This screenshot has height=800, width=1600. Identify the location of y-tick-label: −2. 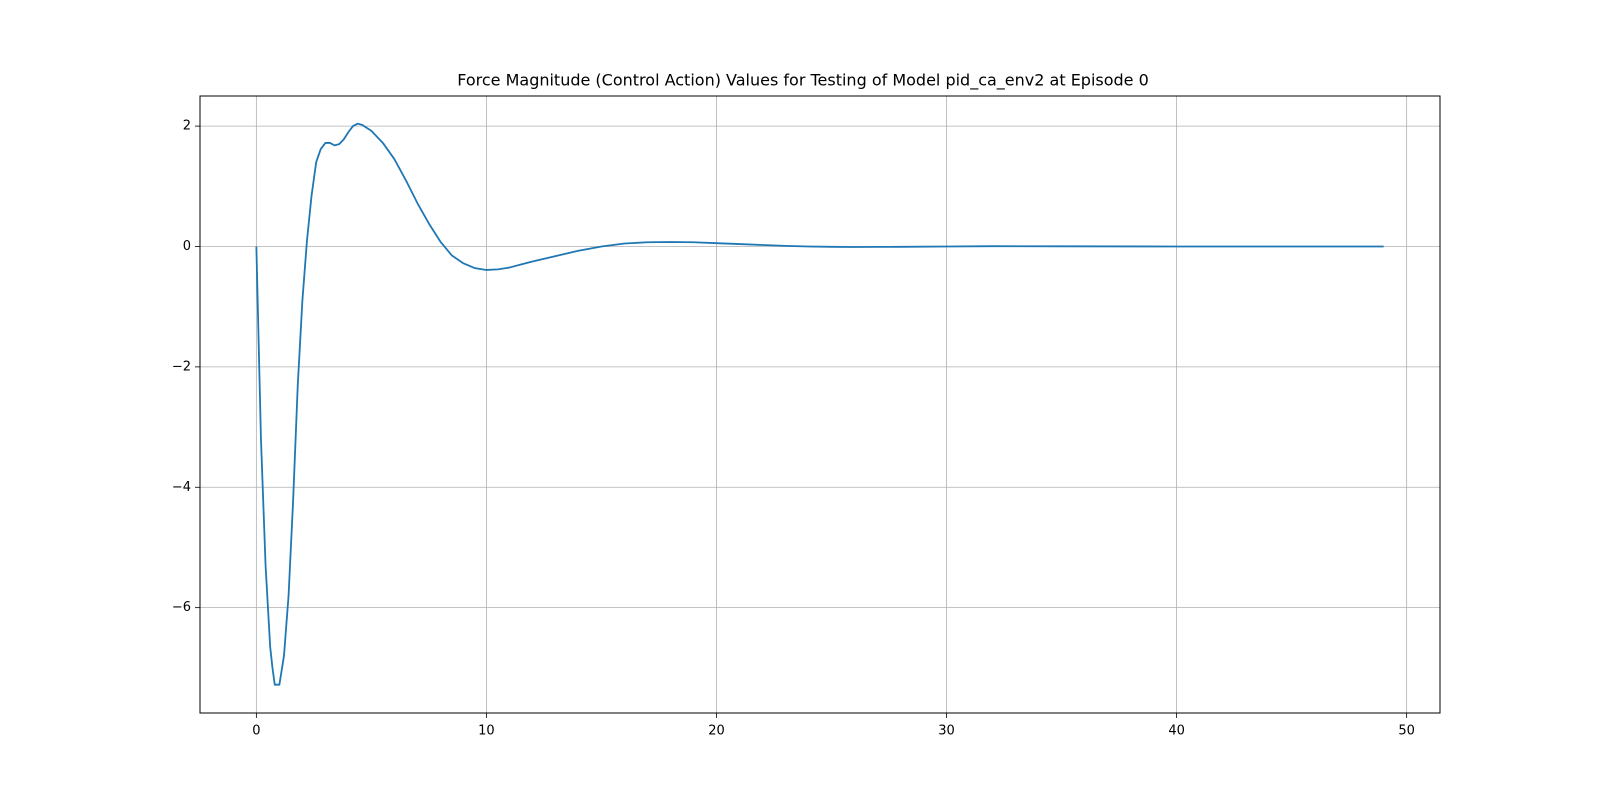
(181, 366).